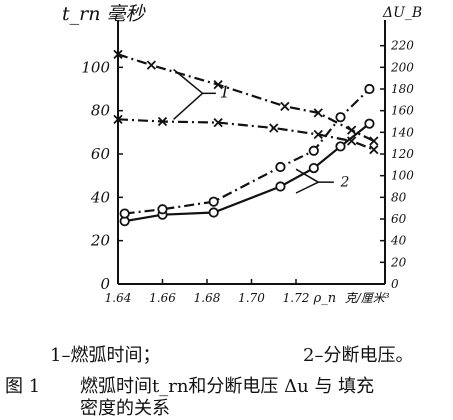  What do you see at coordinates (207, 298) in the screenshot?
I see `x-tick-label: 1.68` at bounding box center [207, 298].